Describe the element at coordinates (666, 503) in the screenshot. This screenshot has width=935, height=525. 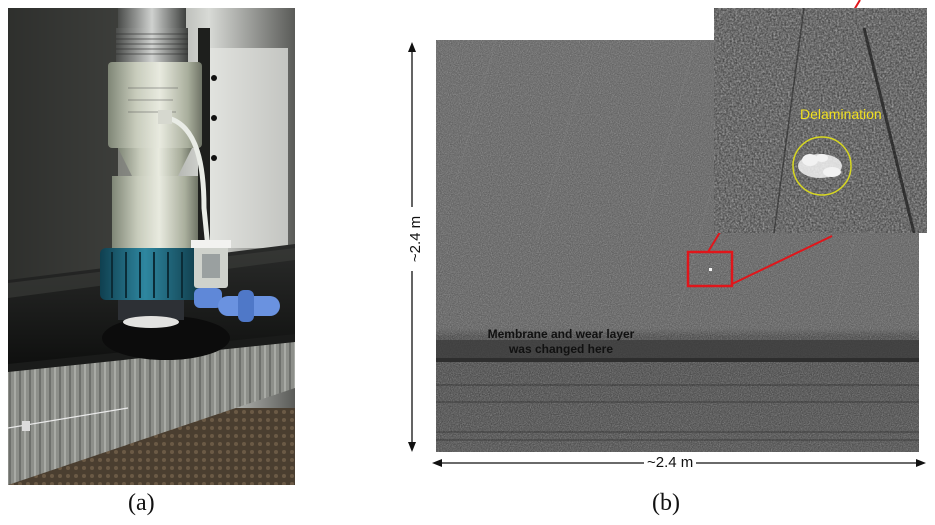
I see `caption-b: (b)` at that location.